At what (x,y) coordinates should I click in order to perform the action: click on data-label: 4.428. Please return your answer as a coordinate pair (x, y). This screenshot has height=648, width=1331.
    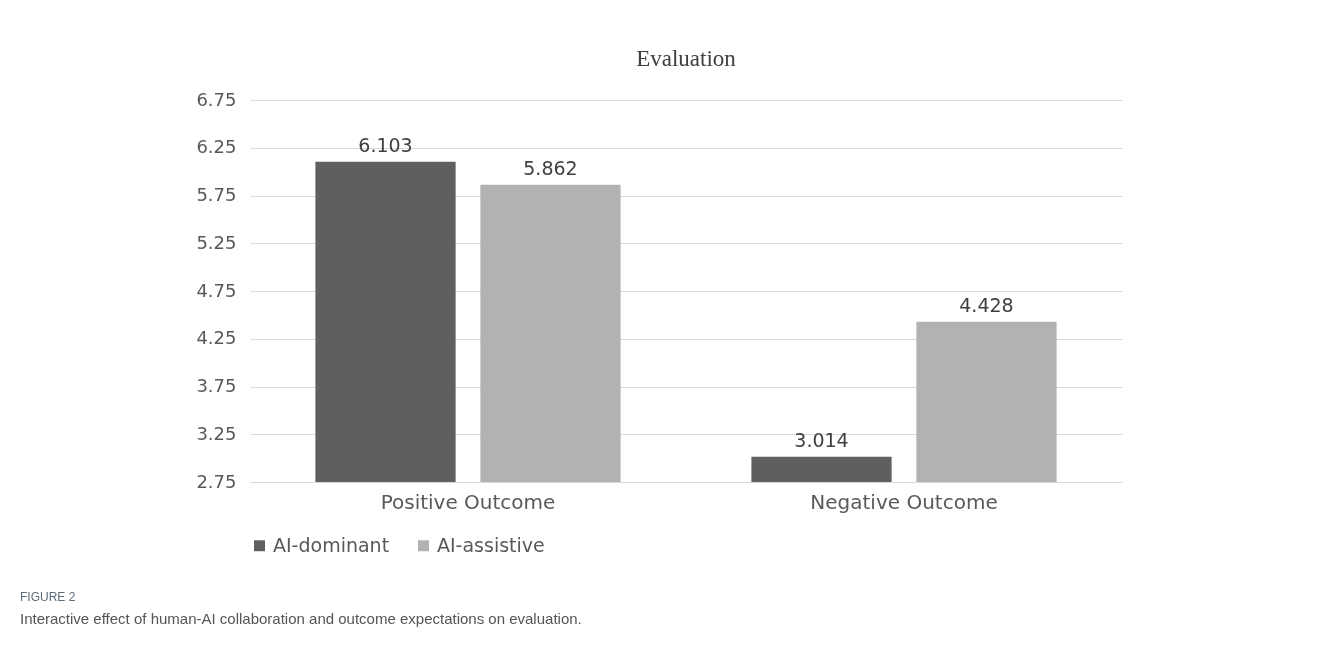
    Looking at the image, I should click on (986, 304).